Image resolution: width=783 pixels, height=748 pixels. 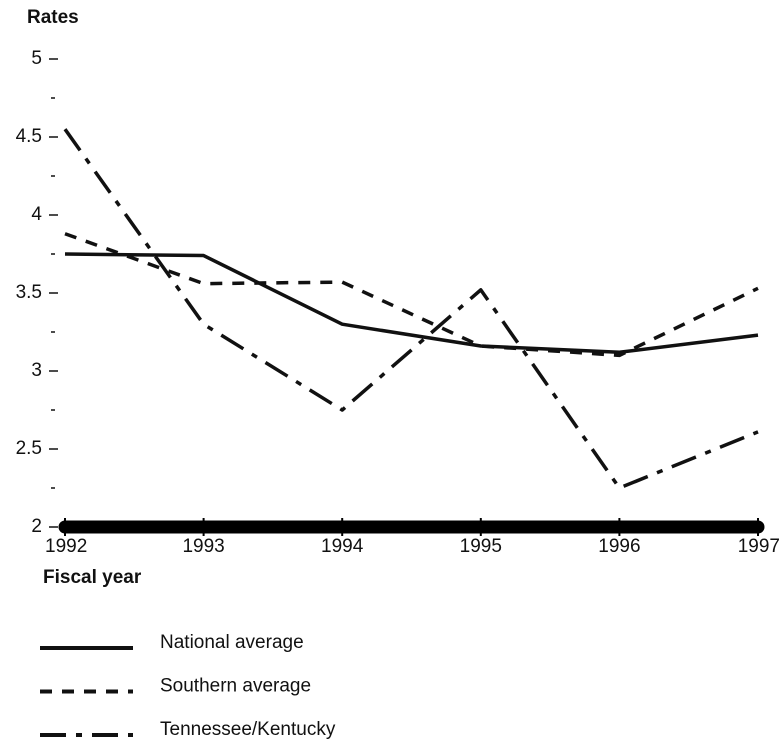 I want to click on y-tick-label: 2.5, so click(x=29, y=448).